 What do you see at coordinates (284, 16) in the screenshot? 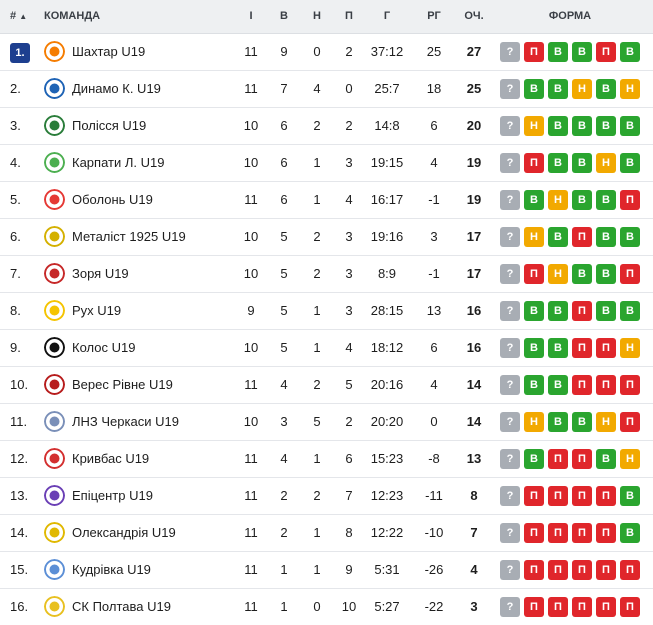
I see `header-won: В` at bounding box center [284, 16].